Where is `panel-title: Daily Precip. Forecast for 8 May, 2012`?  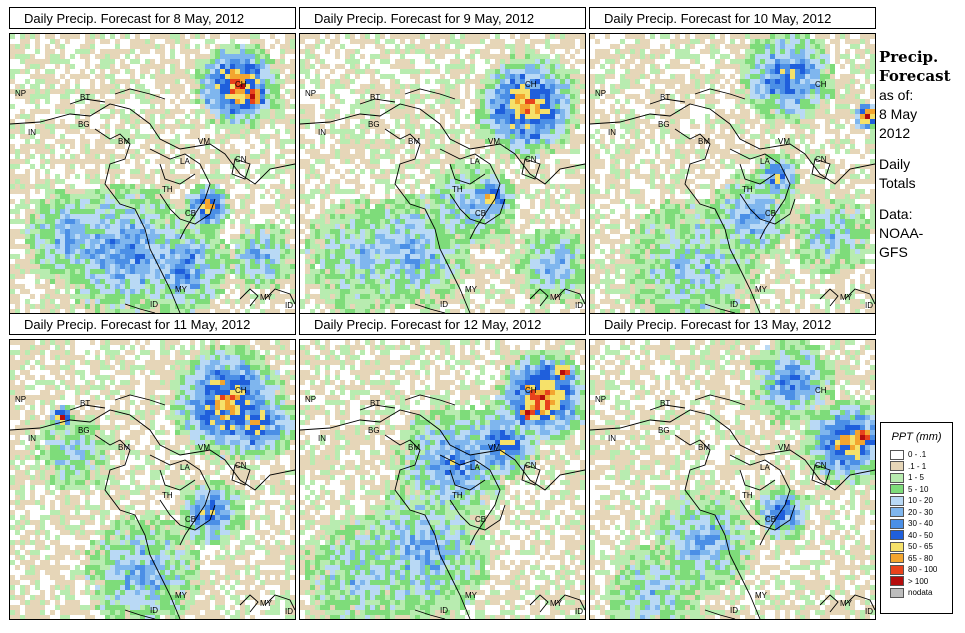
panel-title: Daily Precip. Forecast for 8 May, 2012 is located at coordinates (152, 18).